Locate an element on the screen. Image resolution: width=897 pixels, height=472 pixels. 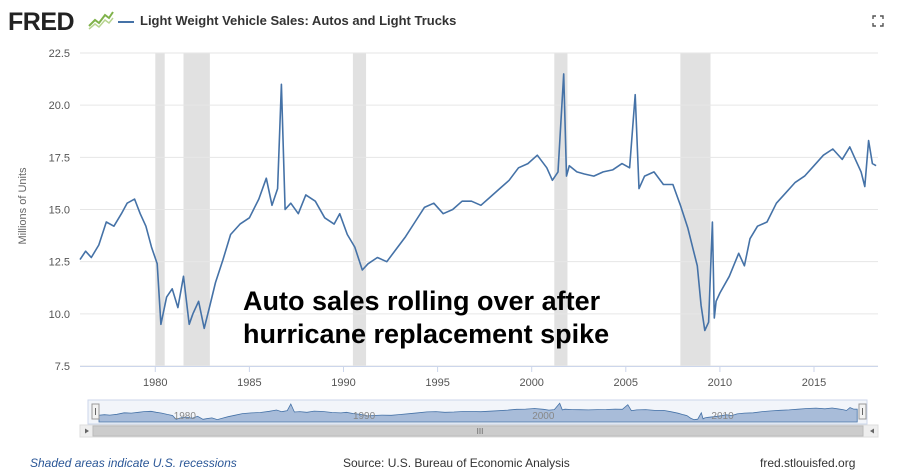
scrollbar-thumb is located at coordinates (478, 431).